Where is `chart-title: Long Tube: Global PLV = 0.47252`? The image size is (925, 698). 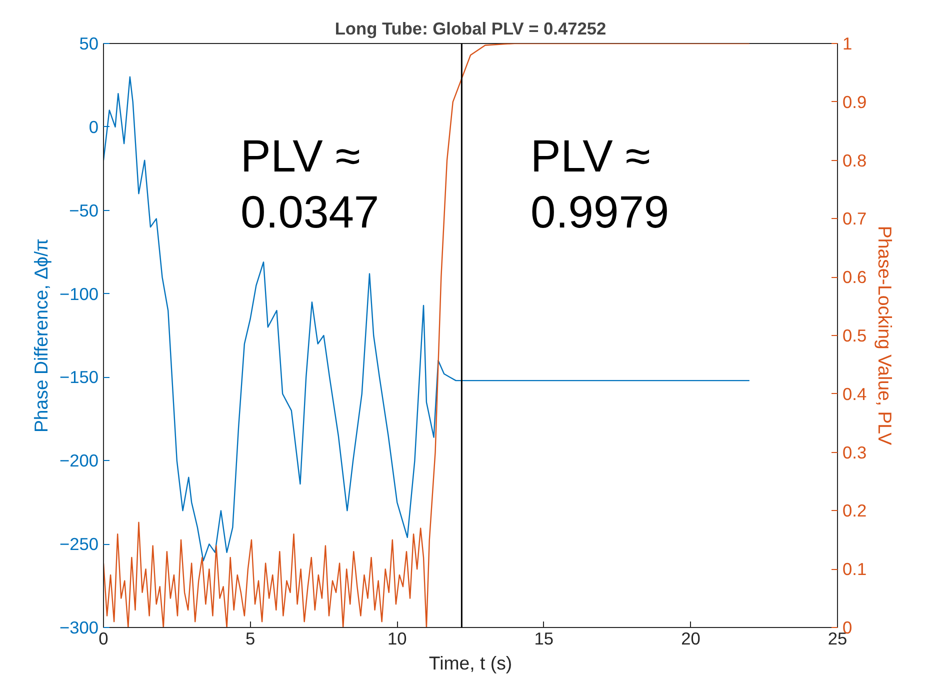
chart-title: Long Tube: Global PLV = 0.47252 is located at coordinates (470, 28).